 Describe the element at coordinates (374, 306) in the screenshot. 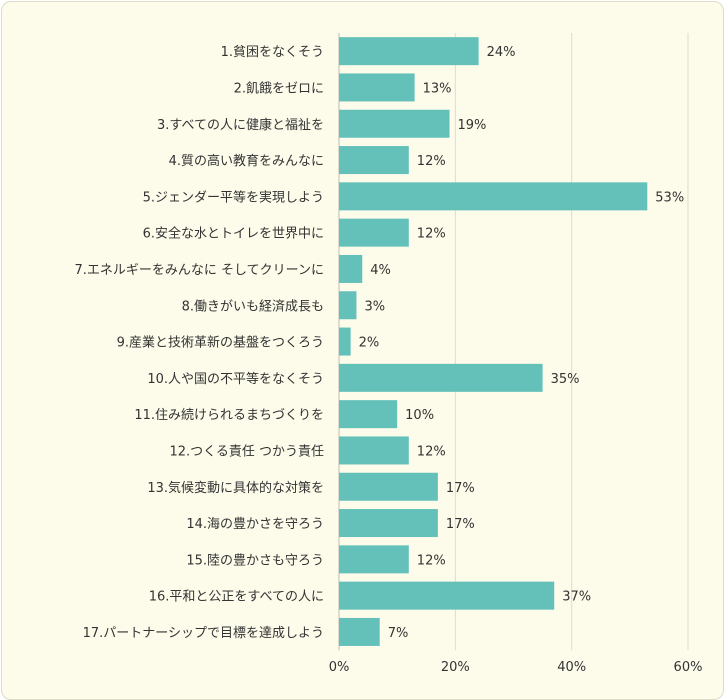

I see `value-label: 3%` at that location.